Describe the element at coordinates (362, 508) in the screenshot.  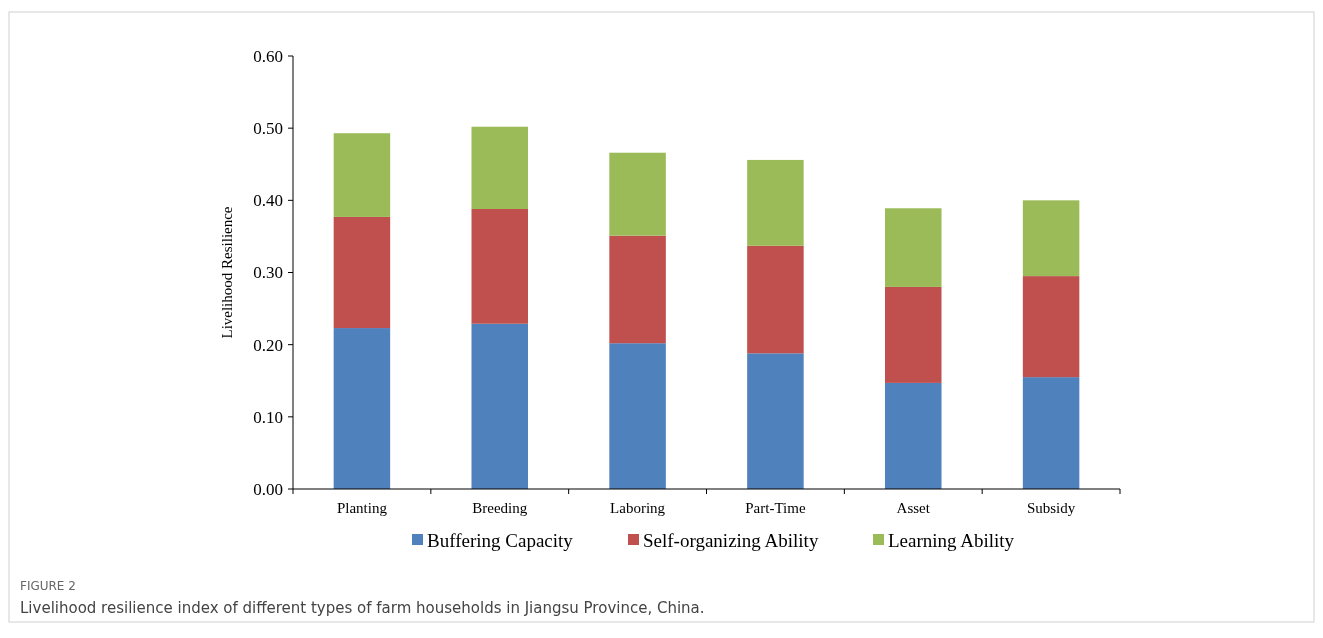
I see `x-tick-label: Planting` at that location.